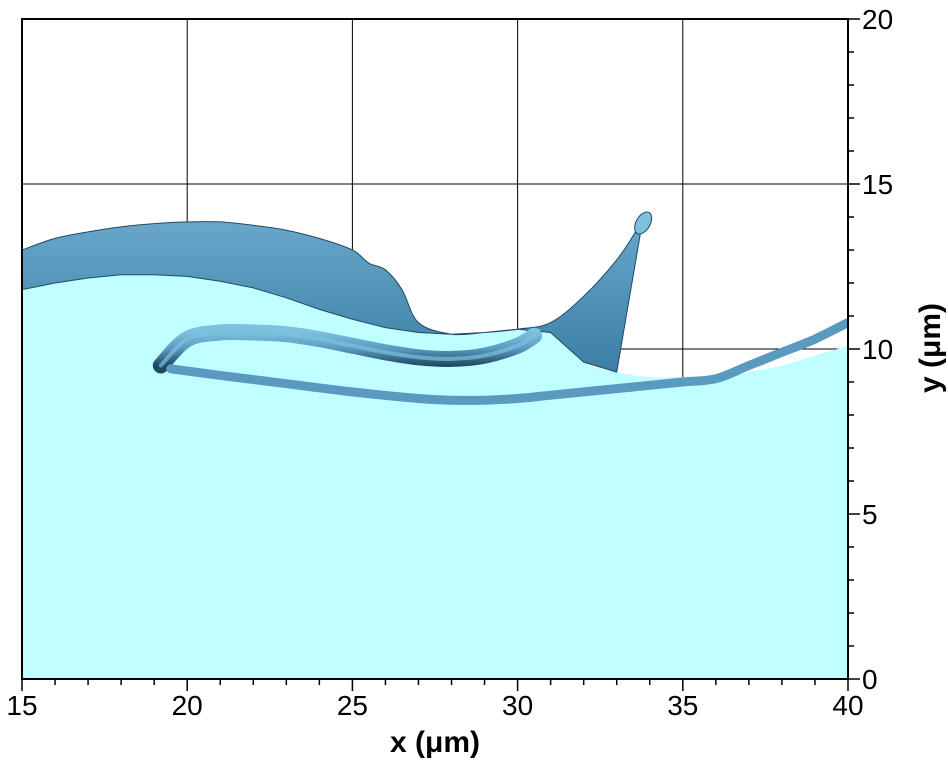 Image resolution: width=948 pixels, height=764 pixels. What do you see at coordinates (847, 705) in the screenshot?
I see `x-tick-label: 40` at bounding box center [847, 705].